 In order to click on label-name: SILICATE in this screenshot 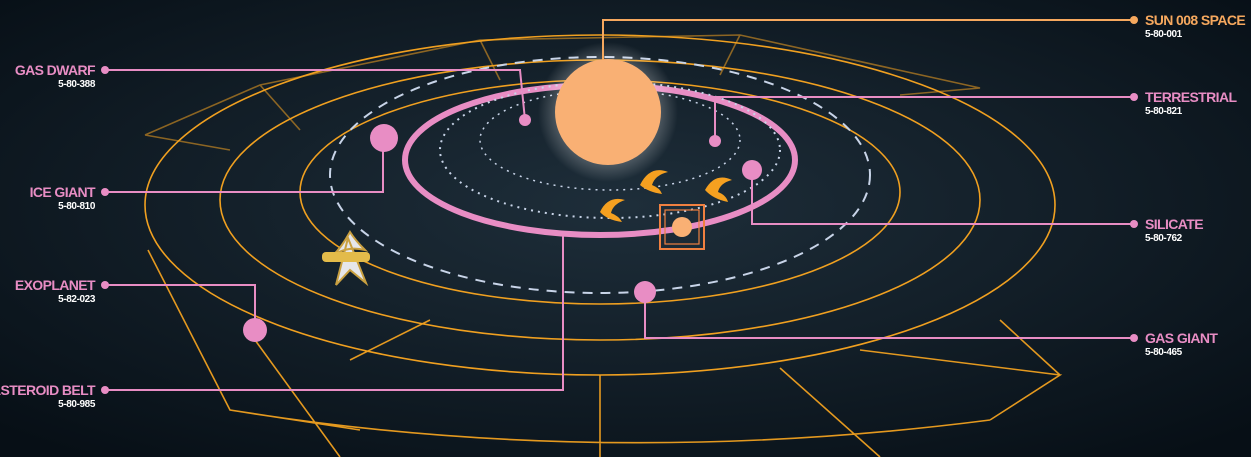, I will do `click(1174, 224)`.